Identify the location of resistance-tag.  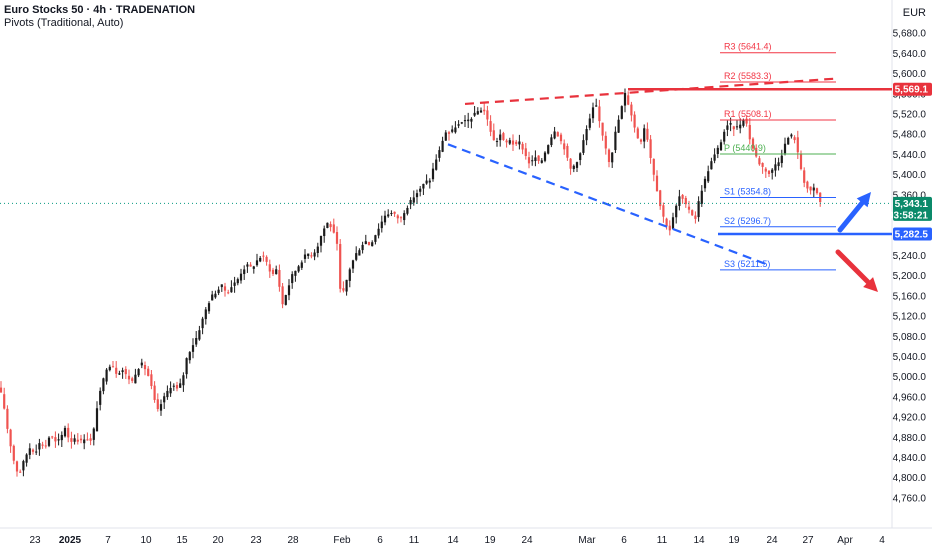
(912, 89).